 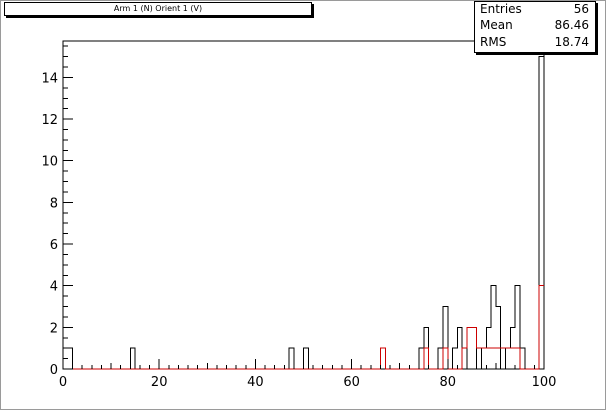 I want to click on stats-mean-row: Mean 86.46, so click(x=534, y=26).